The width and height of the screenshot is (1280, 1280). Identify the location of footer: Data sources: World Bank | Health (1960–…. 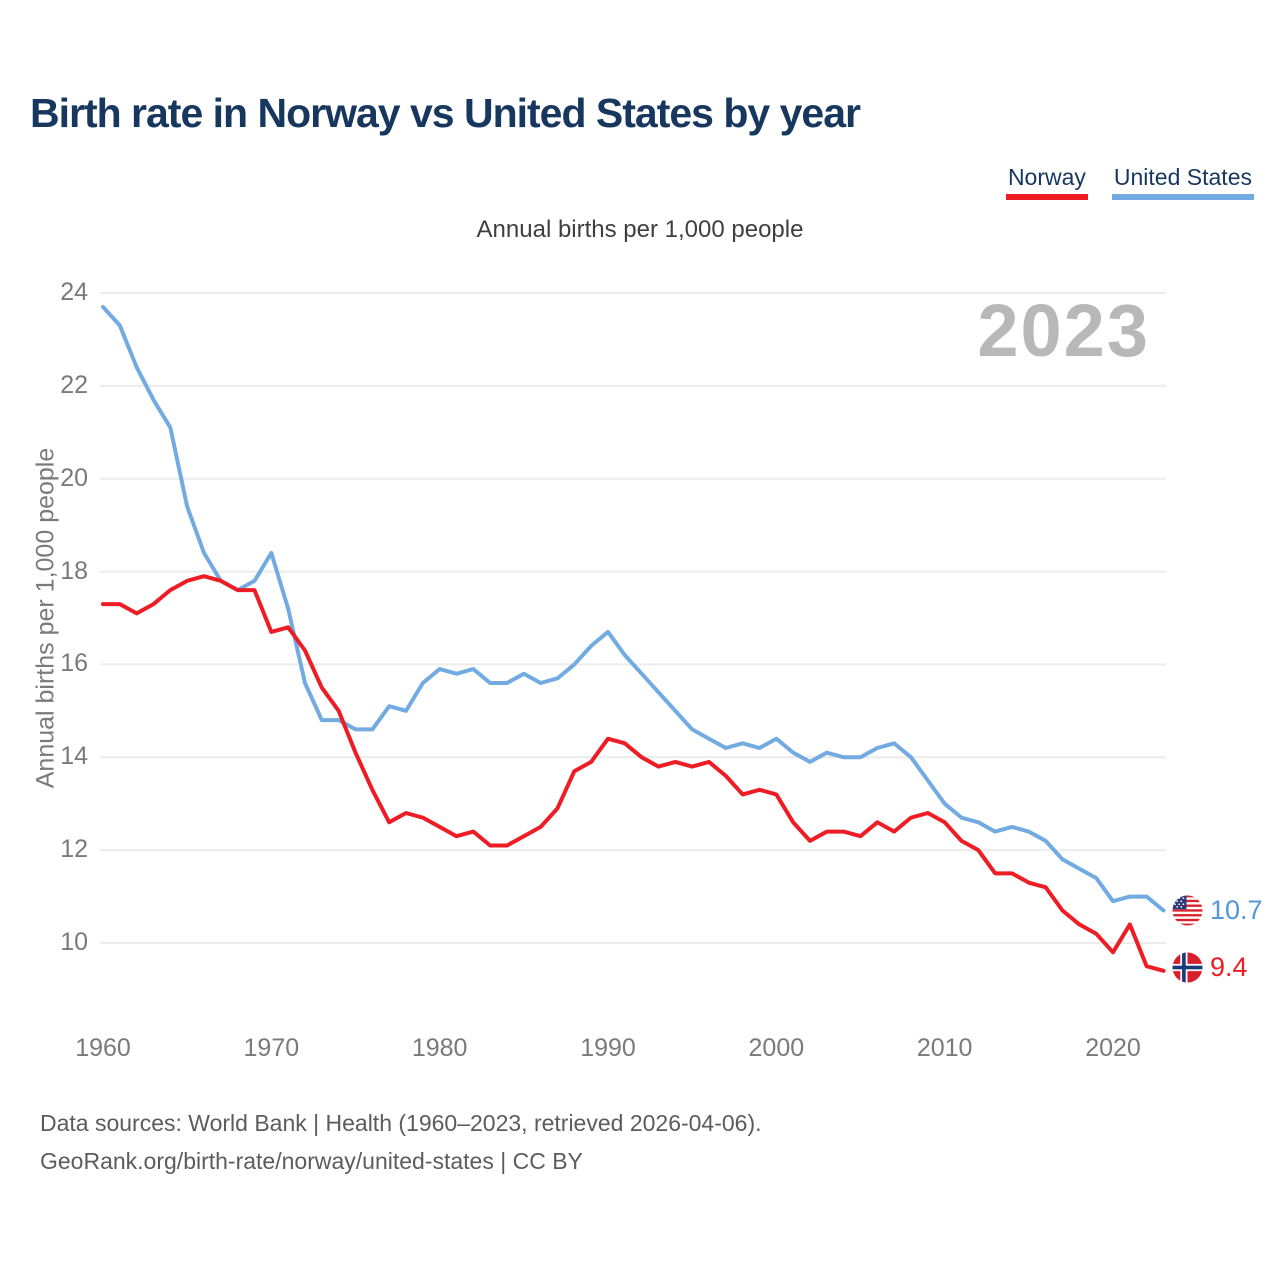
(401, 1142).